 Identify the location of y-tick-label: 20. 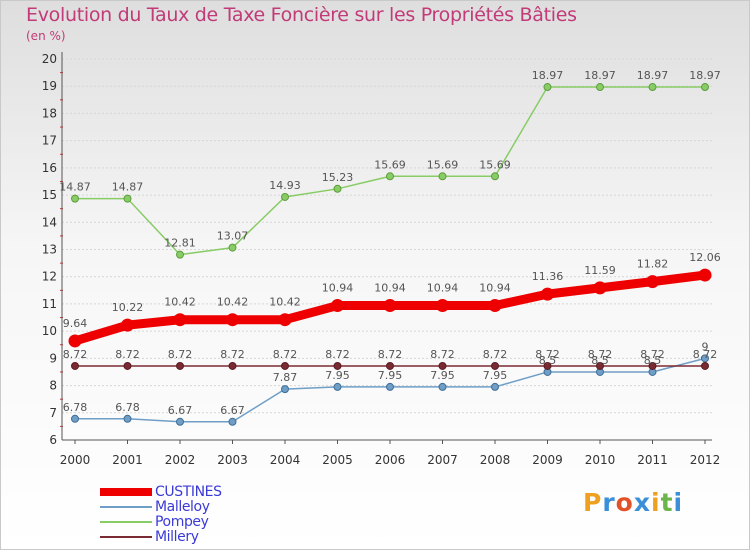
(49, 59).